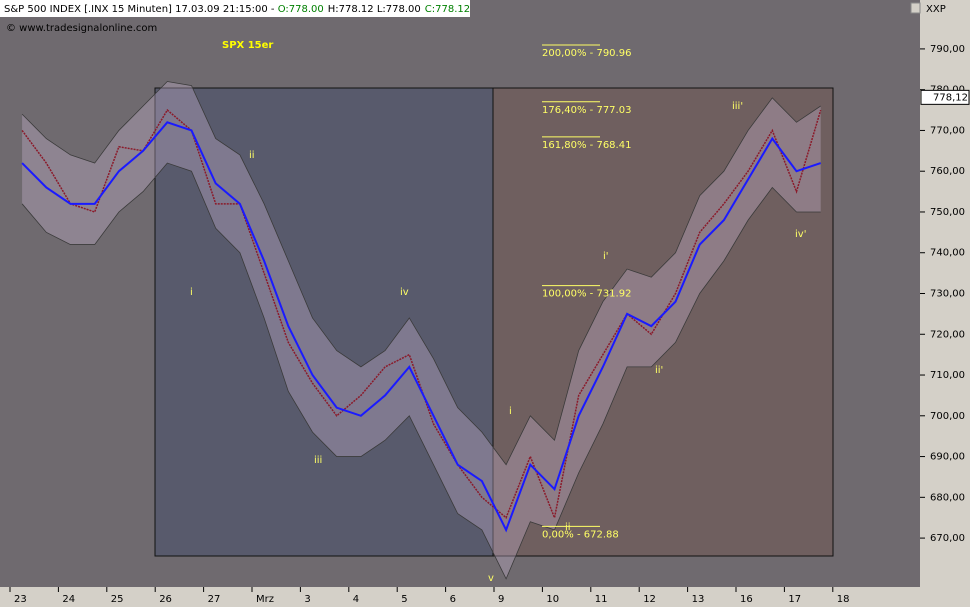 This screenshot has width=970, height=607. I want to click on fib-label: 176,40% - 777.03, so click(586, 110).